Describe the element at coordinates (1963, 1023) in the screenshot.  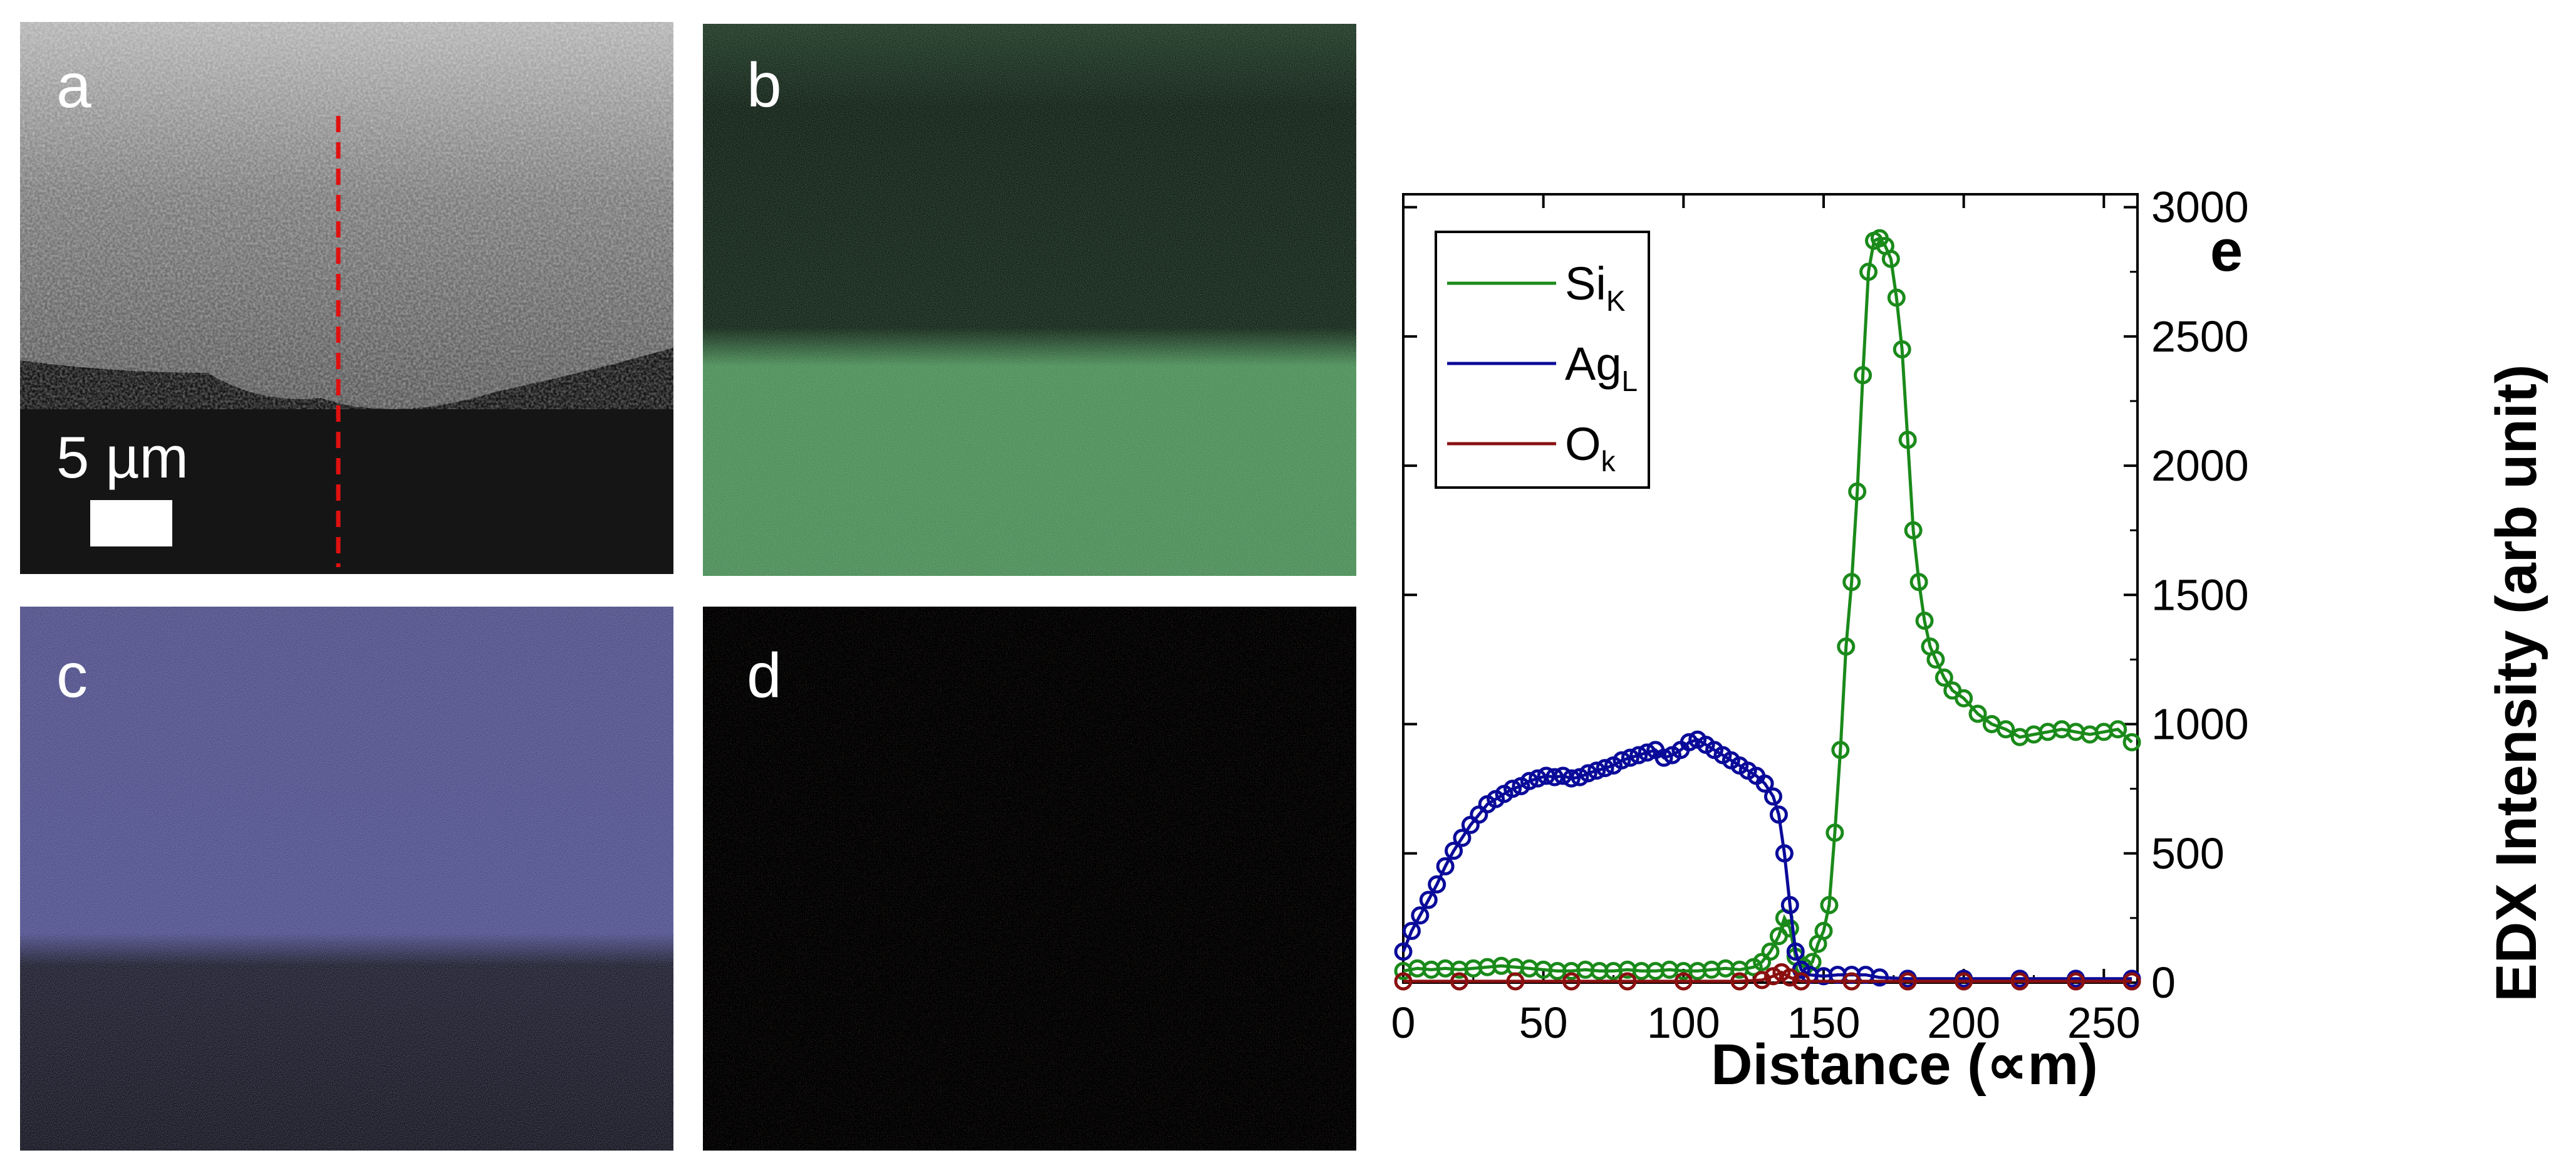
I see `x-tick-label: 200` at that location.